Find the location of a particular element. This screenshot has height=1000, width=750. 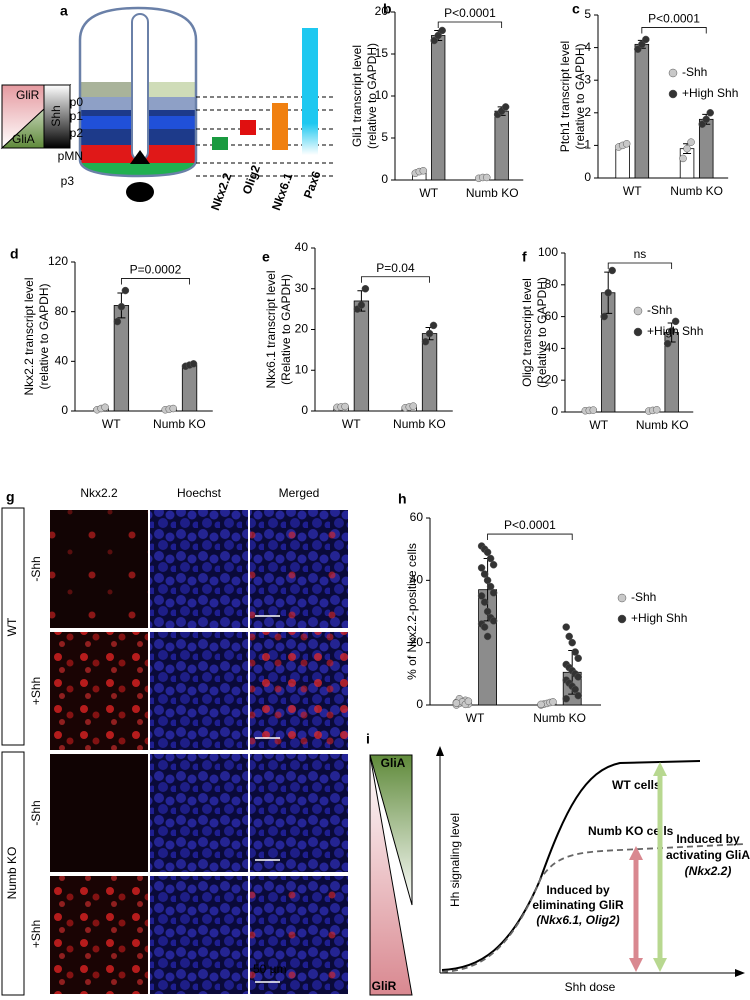

overlay is located at coordinates (299, 935).